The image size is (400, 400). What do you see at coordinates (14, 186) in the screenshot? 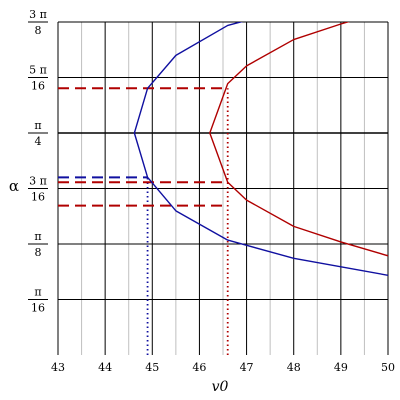
I see `y-axis-title: α` at bounding box center [14, 186].